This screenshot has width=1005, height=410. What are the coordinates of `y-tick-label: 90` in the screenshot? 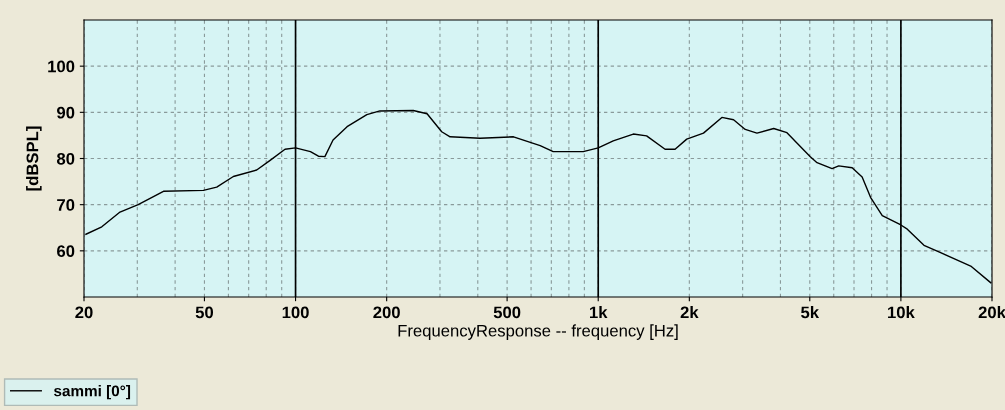 It's located at (66, 112).